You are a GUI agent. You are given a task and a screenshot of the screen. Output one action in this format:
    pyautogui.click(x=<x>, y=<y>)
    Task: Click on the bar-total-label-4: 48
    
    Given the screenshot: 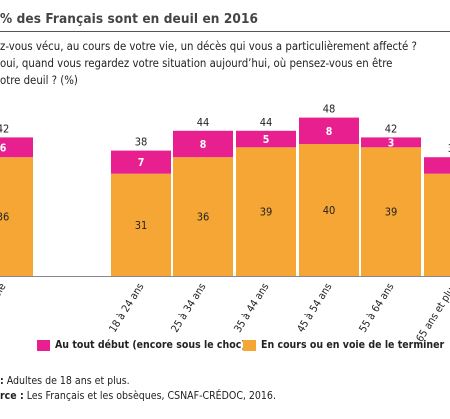 What is the action you would take?
    pyautogui.click(x=329, y=109)
    